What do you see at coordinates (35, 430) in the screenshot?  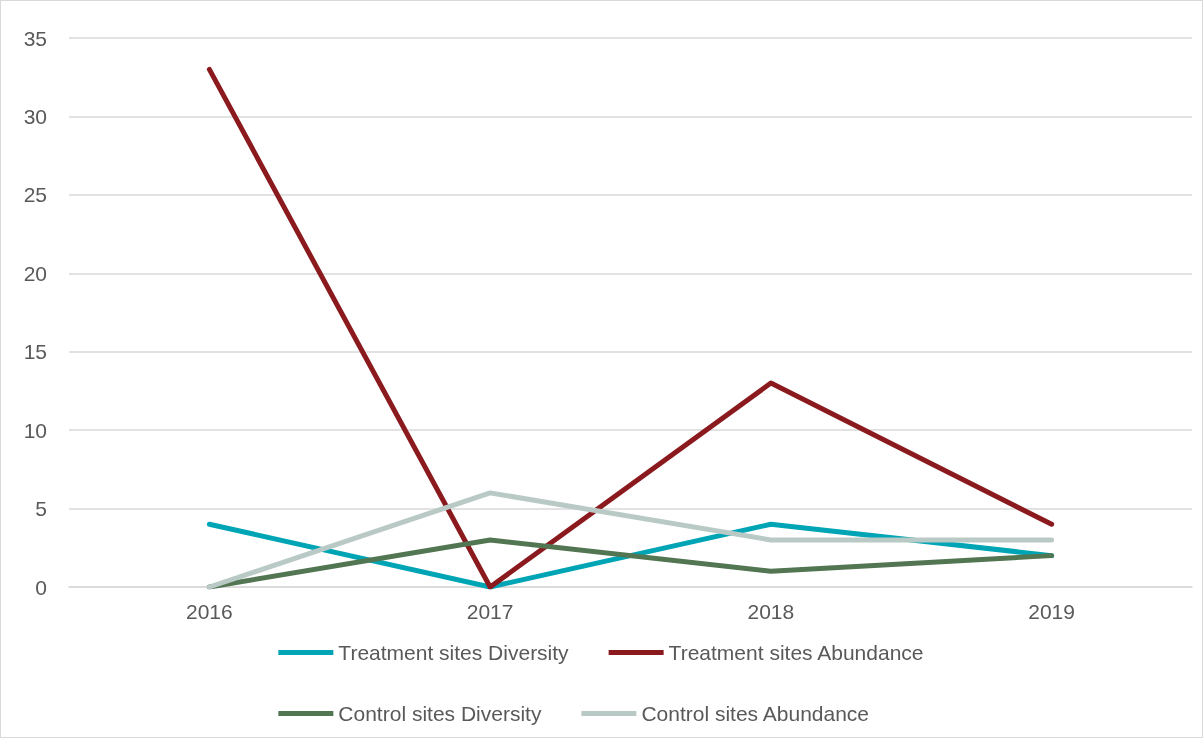 I see `y-tick-label: 10` at bounding box center [35, 430].